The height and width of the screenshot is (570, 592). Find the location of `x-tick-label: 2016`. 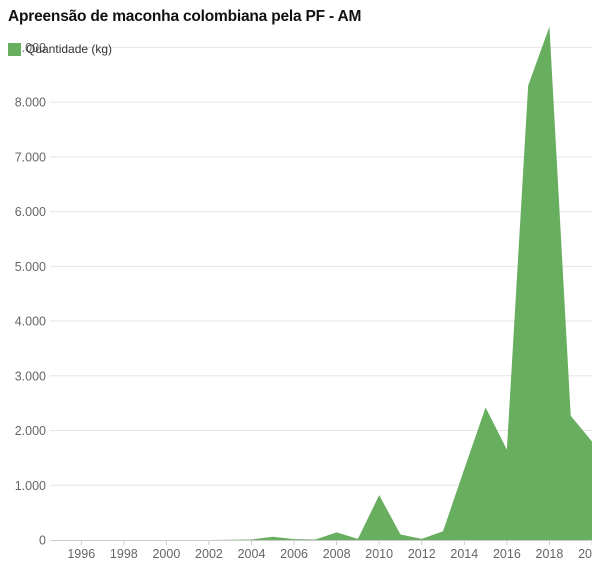

x-tick-label: 2016 is located at coordinates (507, 554).